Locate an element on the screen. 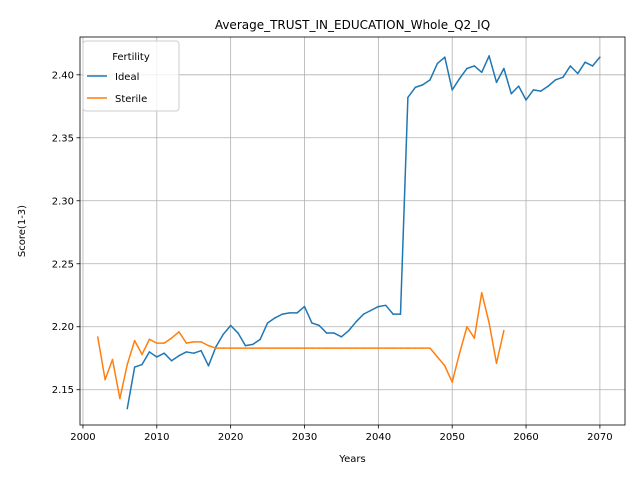  legend-label-sterile: Sterile is located at coordinates (131, 99).